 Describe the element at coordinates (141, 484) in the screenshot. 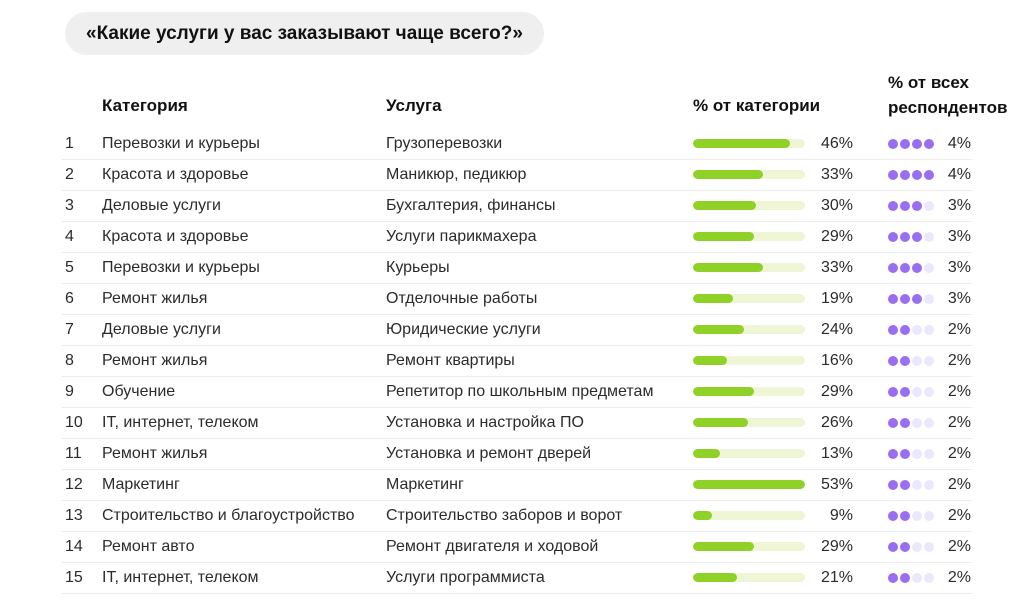

I see `row-category: Маркетинг` at that location.